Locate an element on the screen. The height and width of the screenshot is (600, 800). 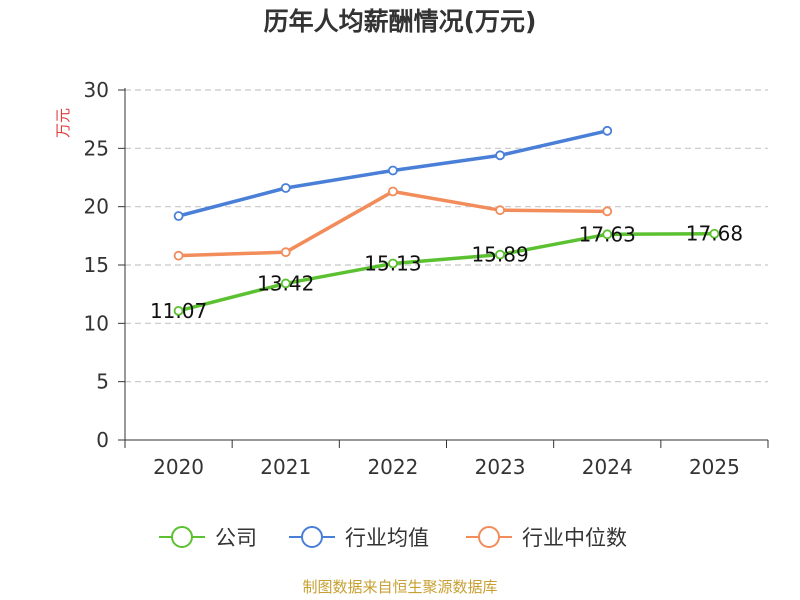
data-label: 17.63 is located at coordinates (607, 234).